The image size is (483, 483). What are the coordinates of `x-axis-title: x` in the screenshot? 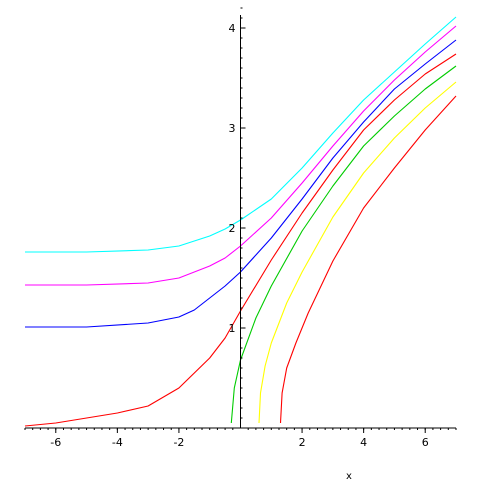 It's located at (349, 476).